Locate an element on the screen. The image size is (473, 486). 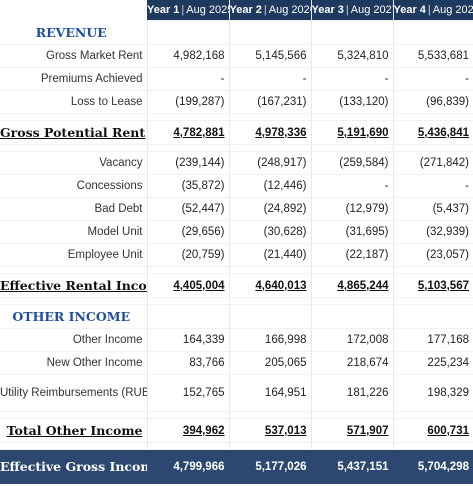
year-label: Year 3 is located at coordinates (327, 10).